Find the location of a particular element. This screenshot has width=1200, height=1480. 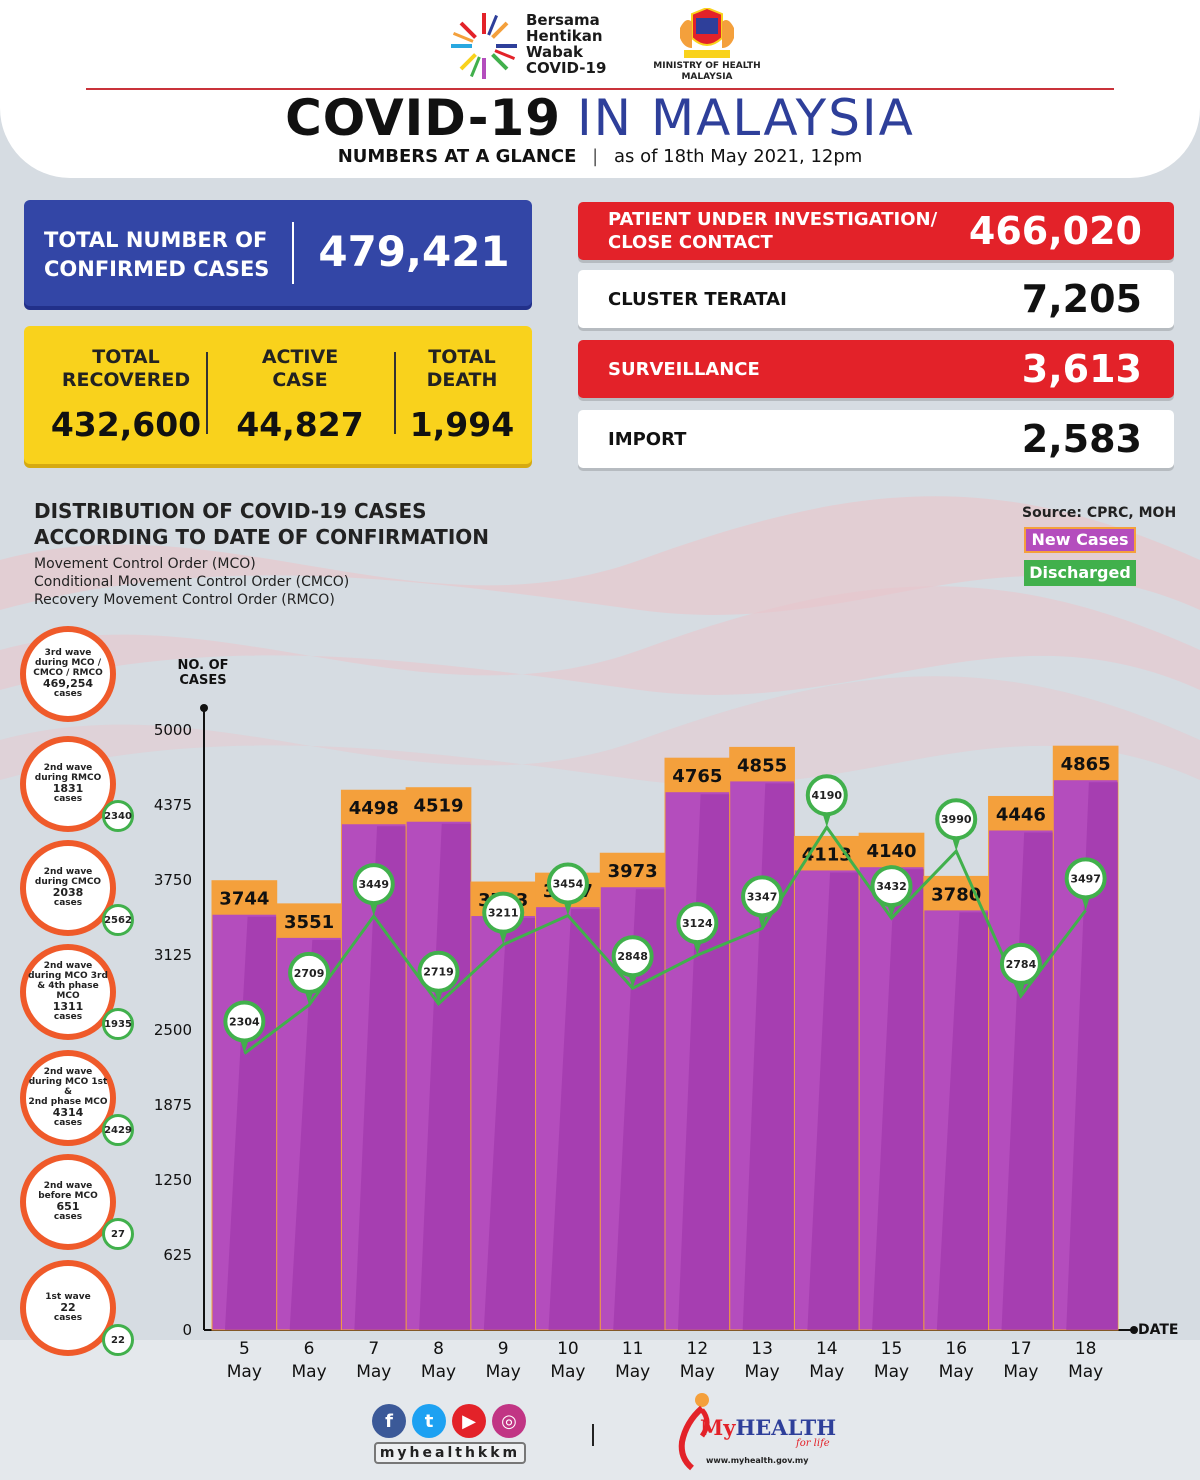

note-rmco: Recovery Movement Control Order (RMCO) is located at coordinates (184, 600).